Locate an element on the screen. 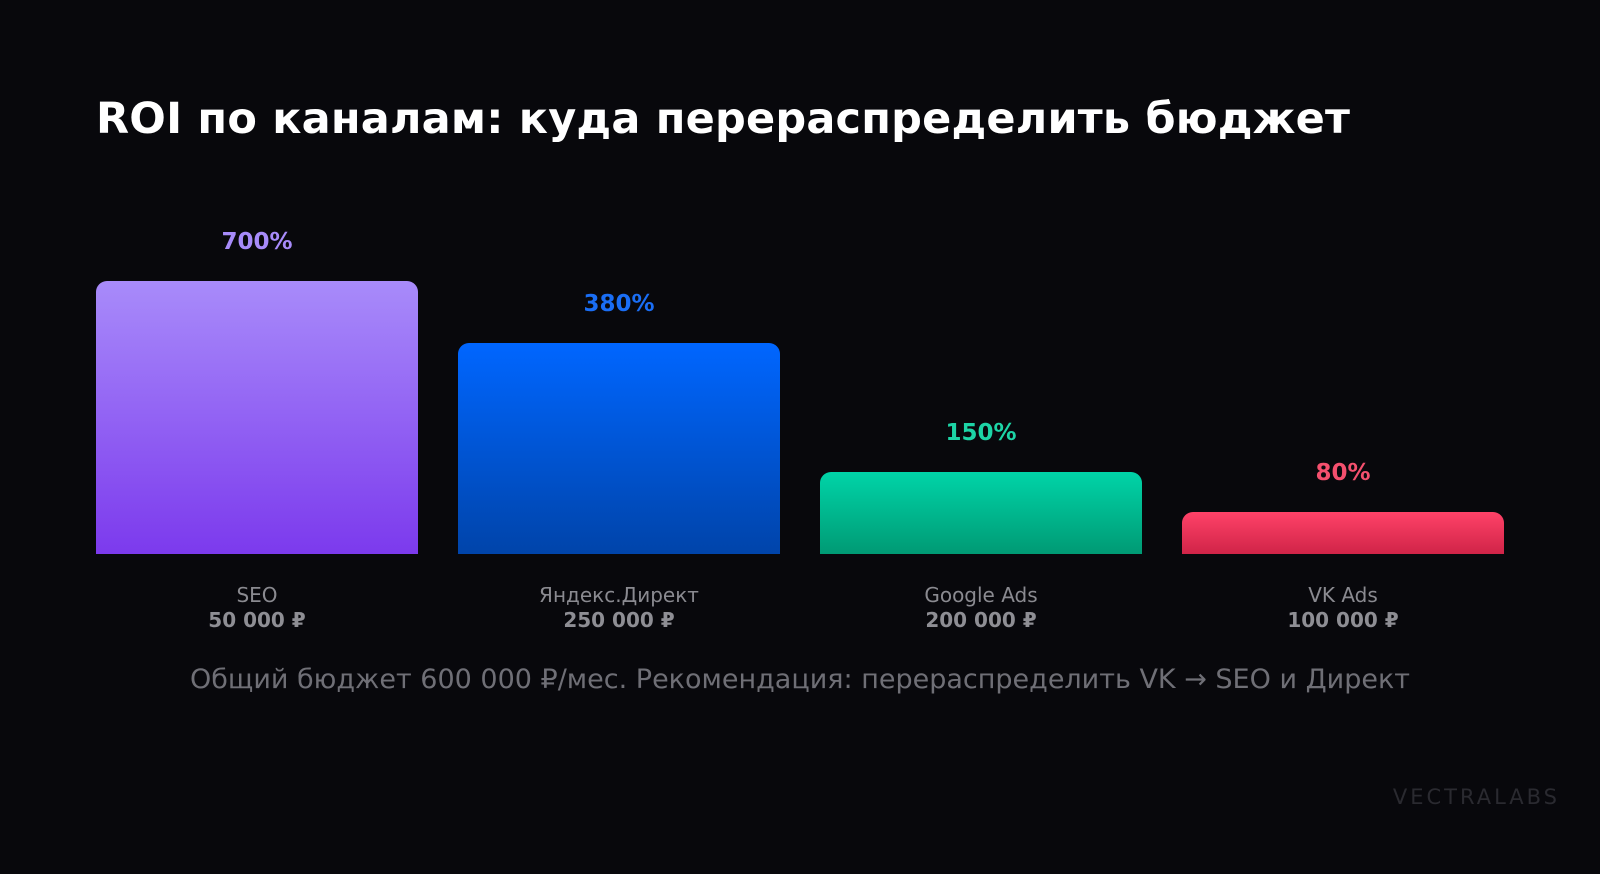 This screenshot has width=1600, height=874. bar-google-ads is located at coordinates (981, 513).